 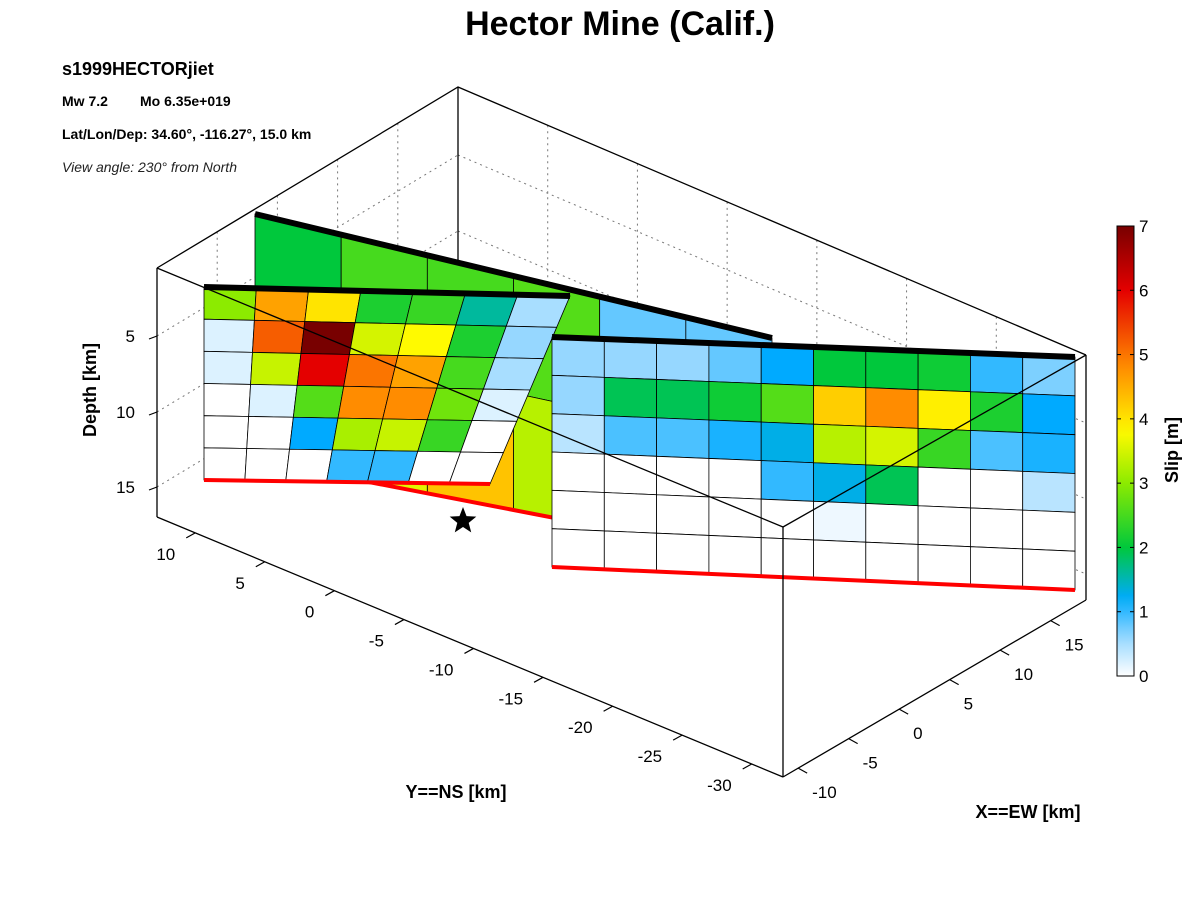 I want to click on location-label: Lat/Lon/Dep: 34.60°, -116.27°, 15.0 km, so click(x=186, y=134).